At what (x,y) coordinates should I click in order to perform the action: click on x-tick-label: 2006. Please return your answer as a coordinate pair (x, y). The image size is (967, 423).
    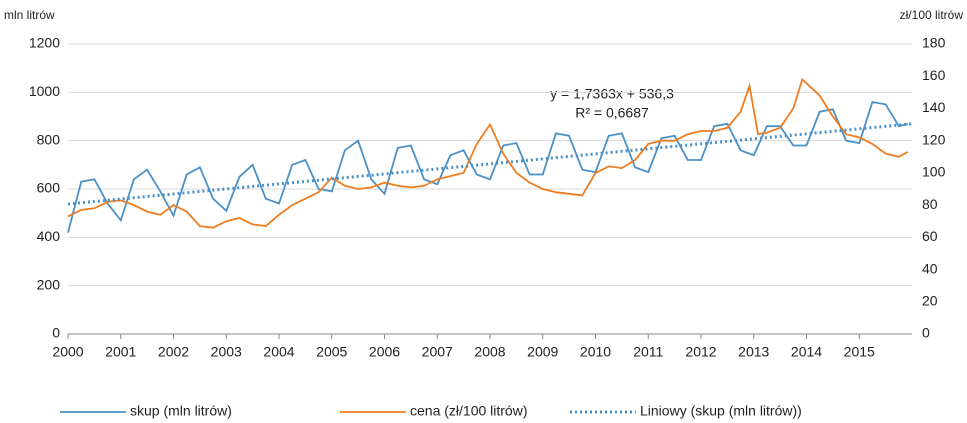
    Looking at the image, I should click on (384, 352).